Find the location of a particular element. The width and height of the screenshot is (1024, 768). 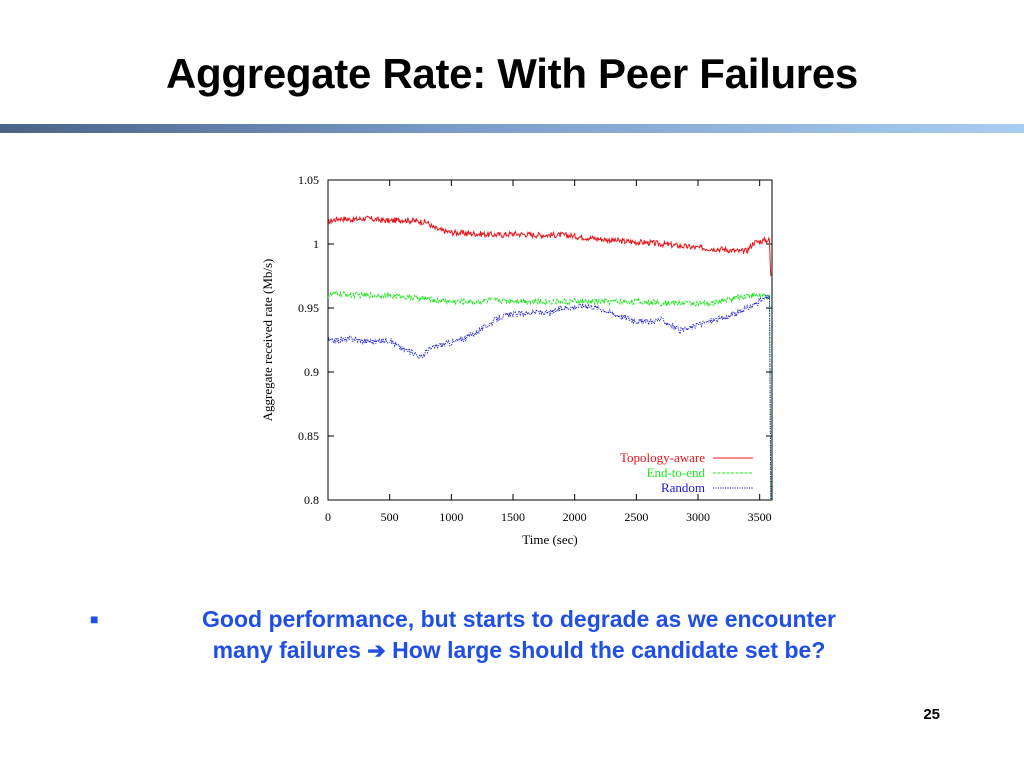

y-axis-label: Aggregate received rate (Mb/s) is located at coordinates (267, 340).